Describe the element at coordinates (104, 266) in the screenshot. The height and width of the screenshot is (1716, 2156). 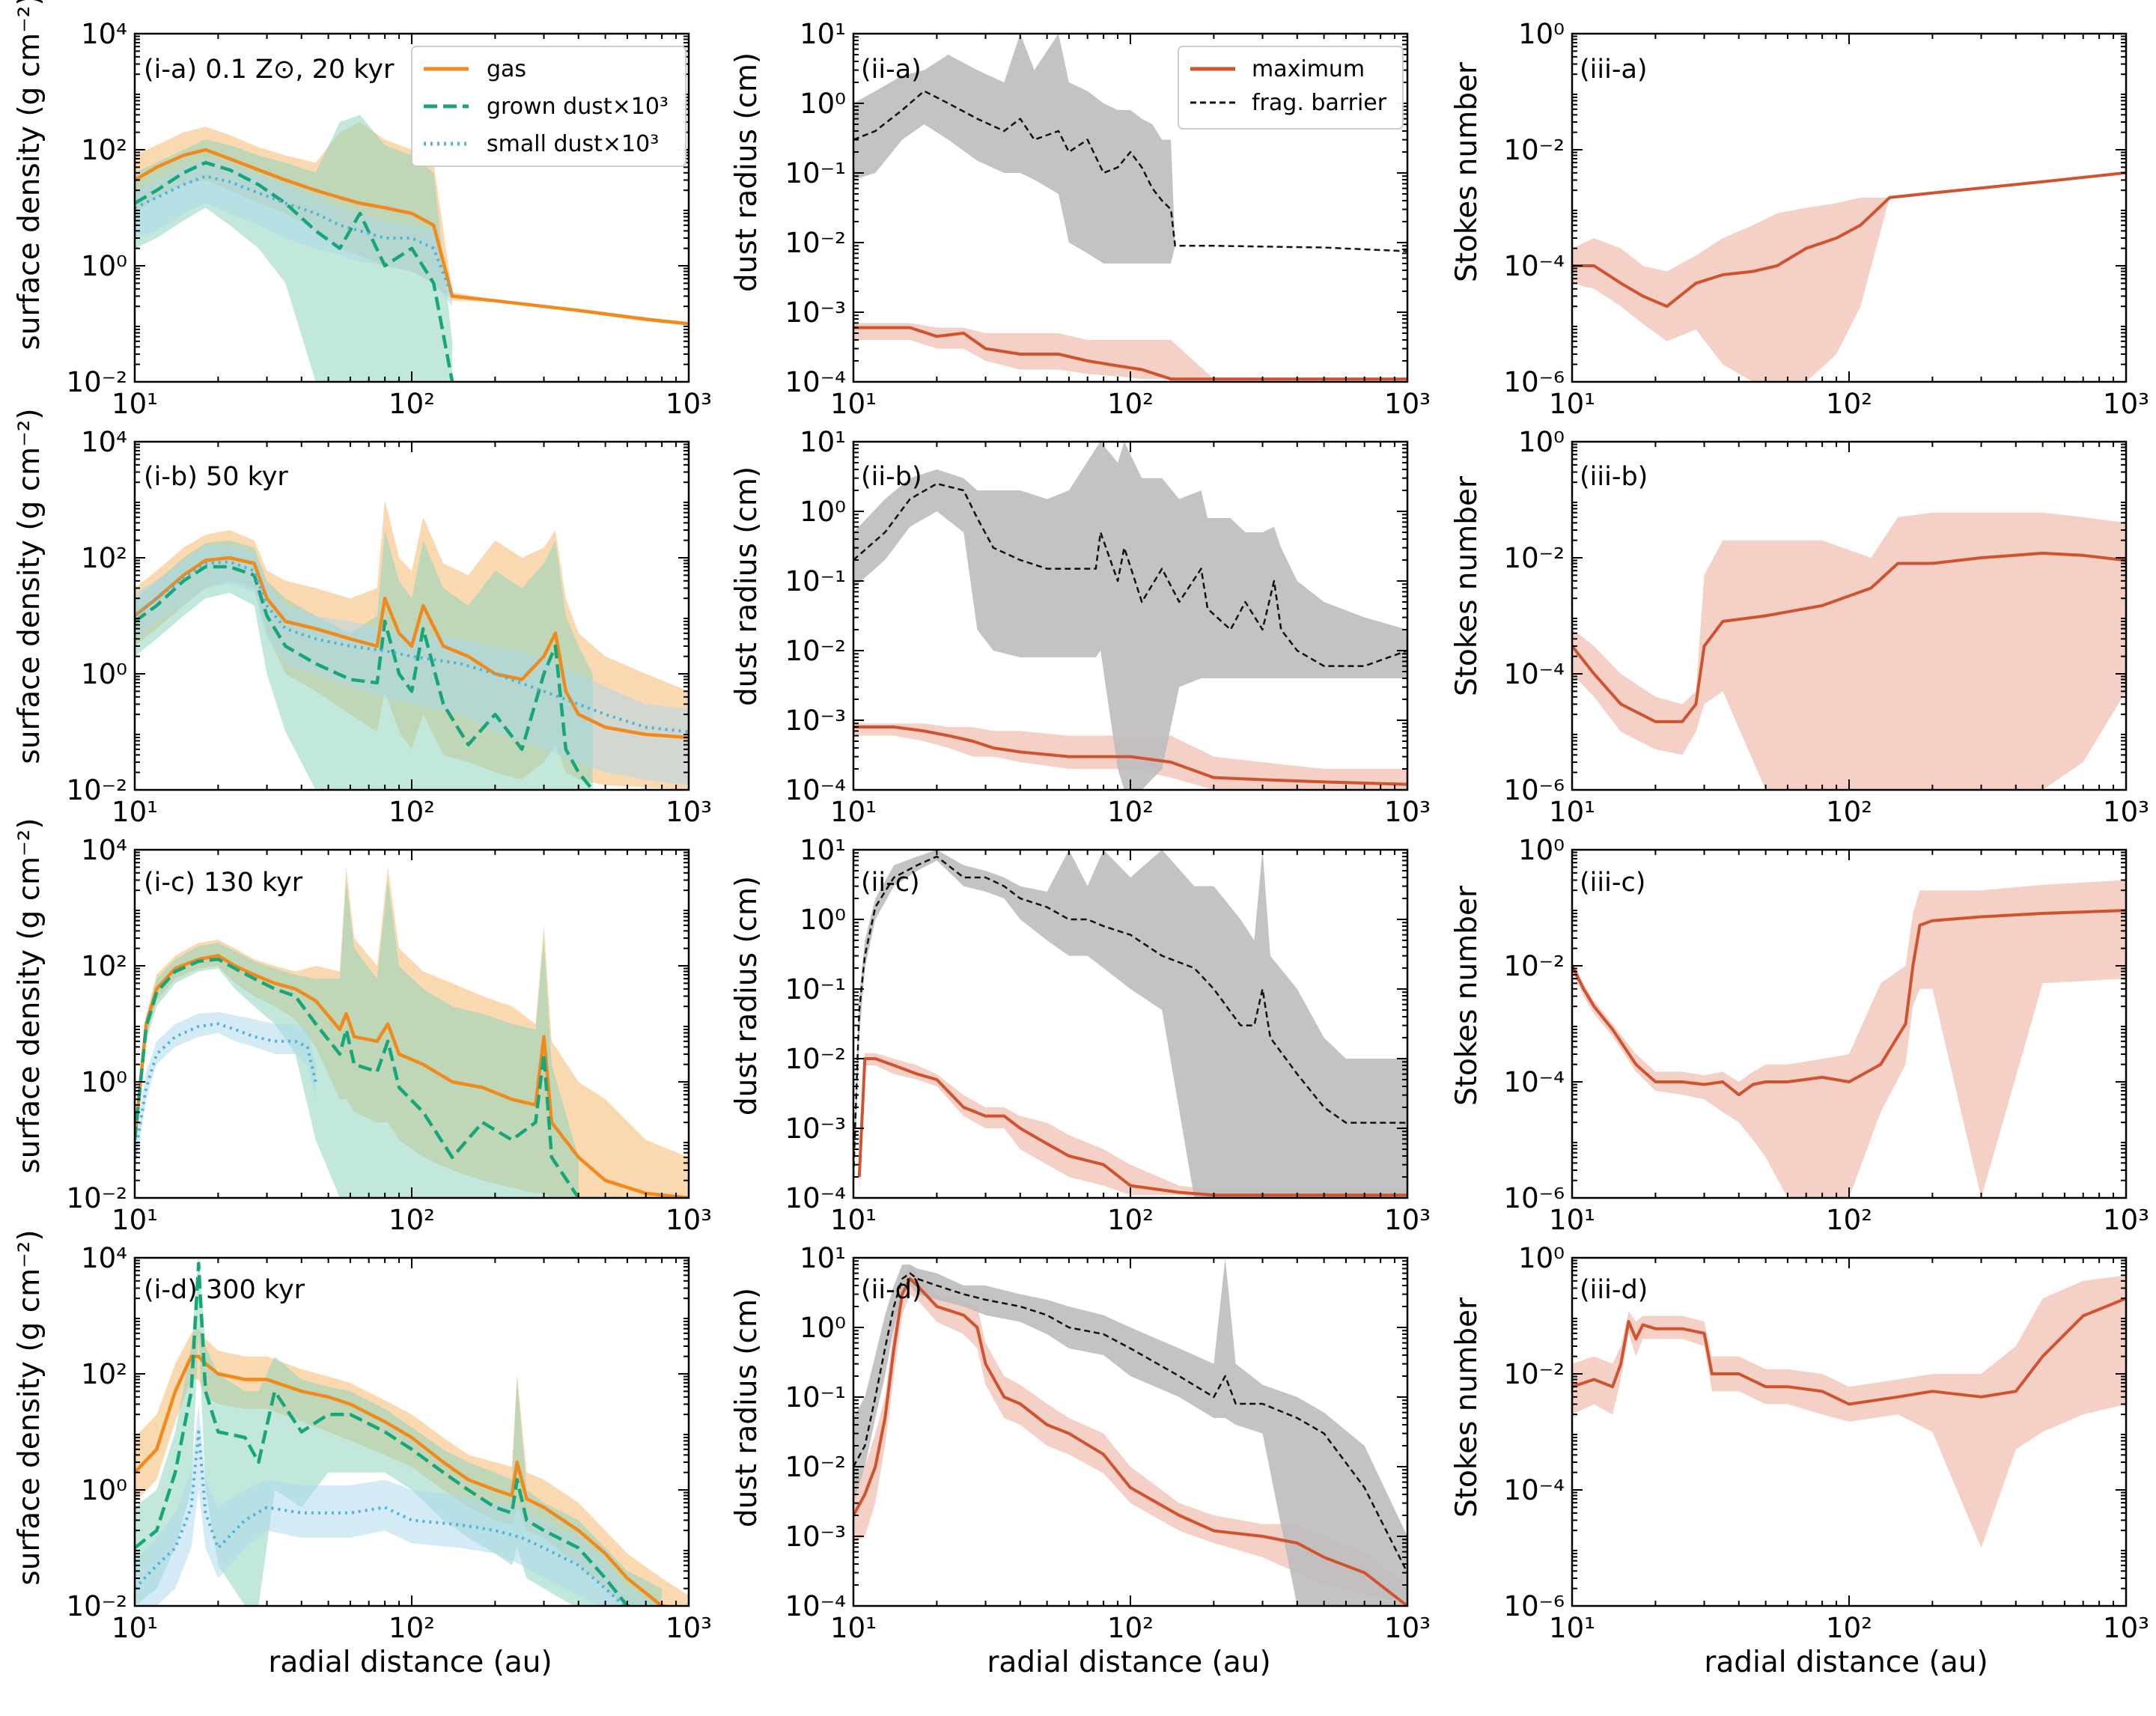
I see `ytick-label-i-a-1: 10⁰` at that location.